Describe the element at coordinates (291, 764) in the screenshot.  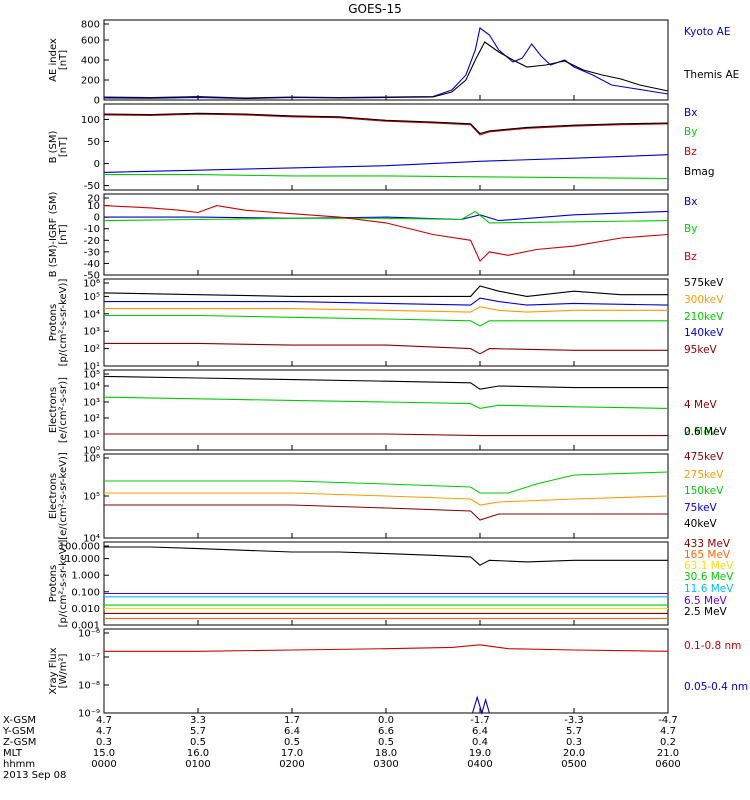
I see `time-axis-label: 0200` at that location.